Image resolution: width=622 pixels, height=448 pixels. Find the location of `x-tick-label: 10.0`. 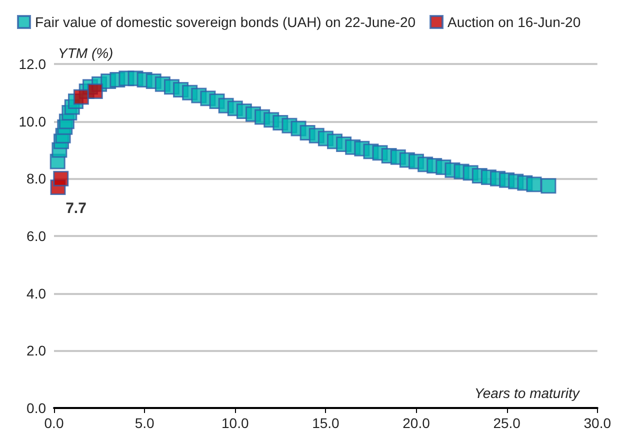

x-tick-label: 10.0 is located at coordinates (235, 423).